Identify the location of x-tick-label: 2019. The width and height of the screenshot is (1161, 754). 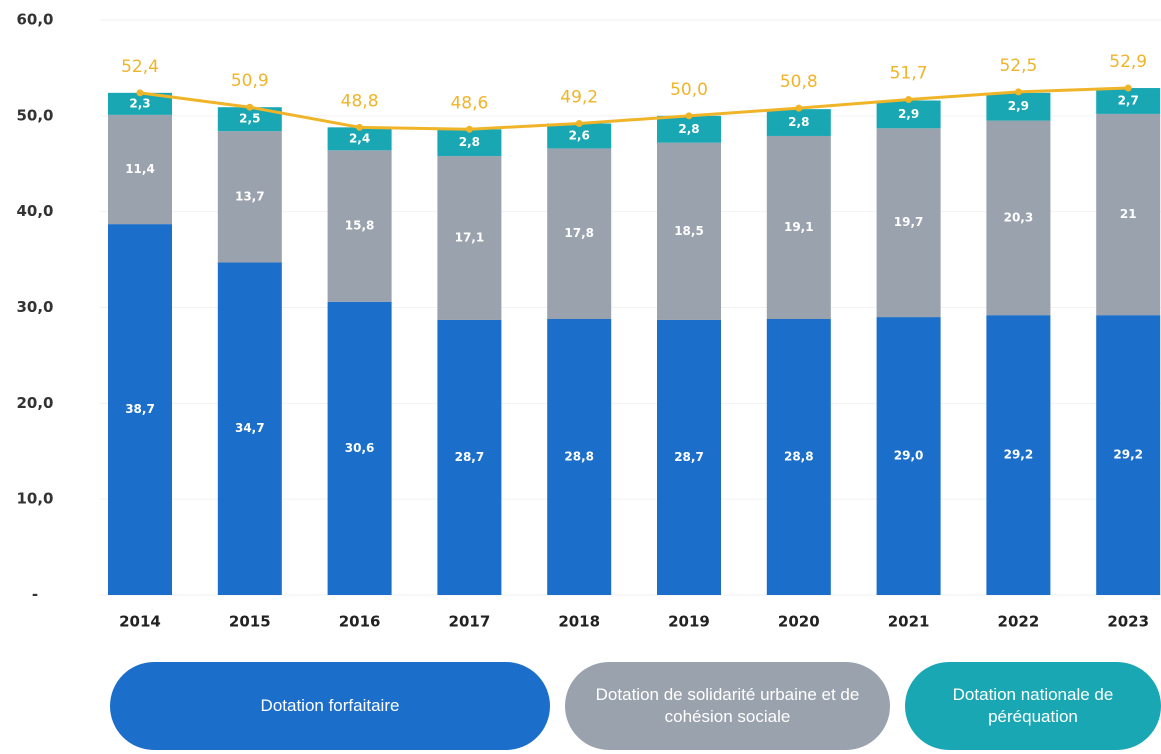
(689, 622).